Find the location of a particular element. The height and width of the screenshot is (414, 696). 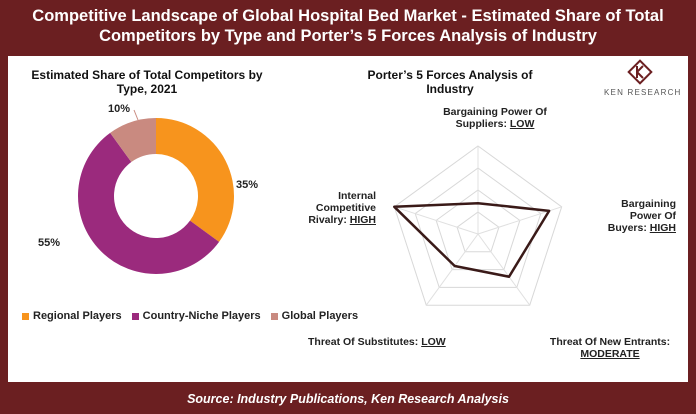

buyers-line3: Buyers: HIGH is located at coordinates (636, 228).